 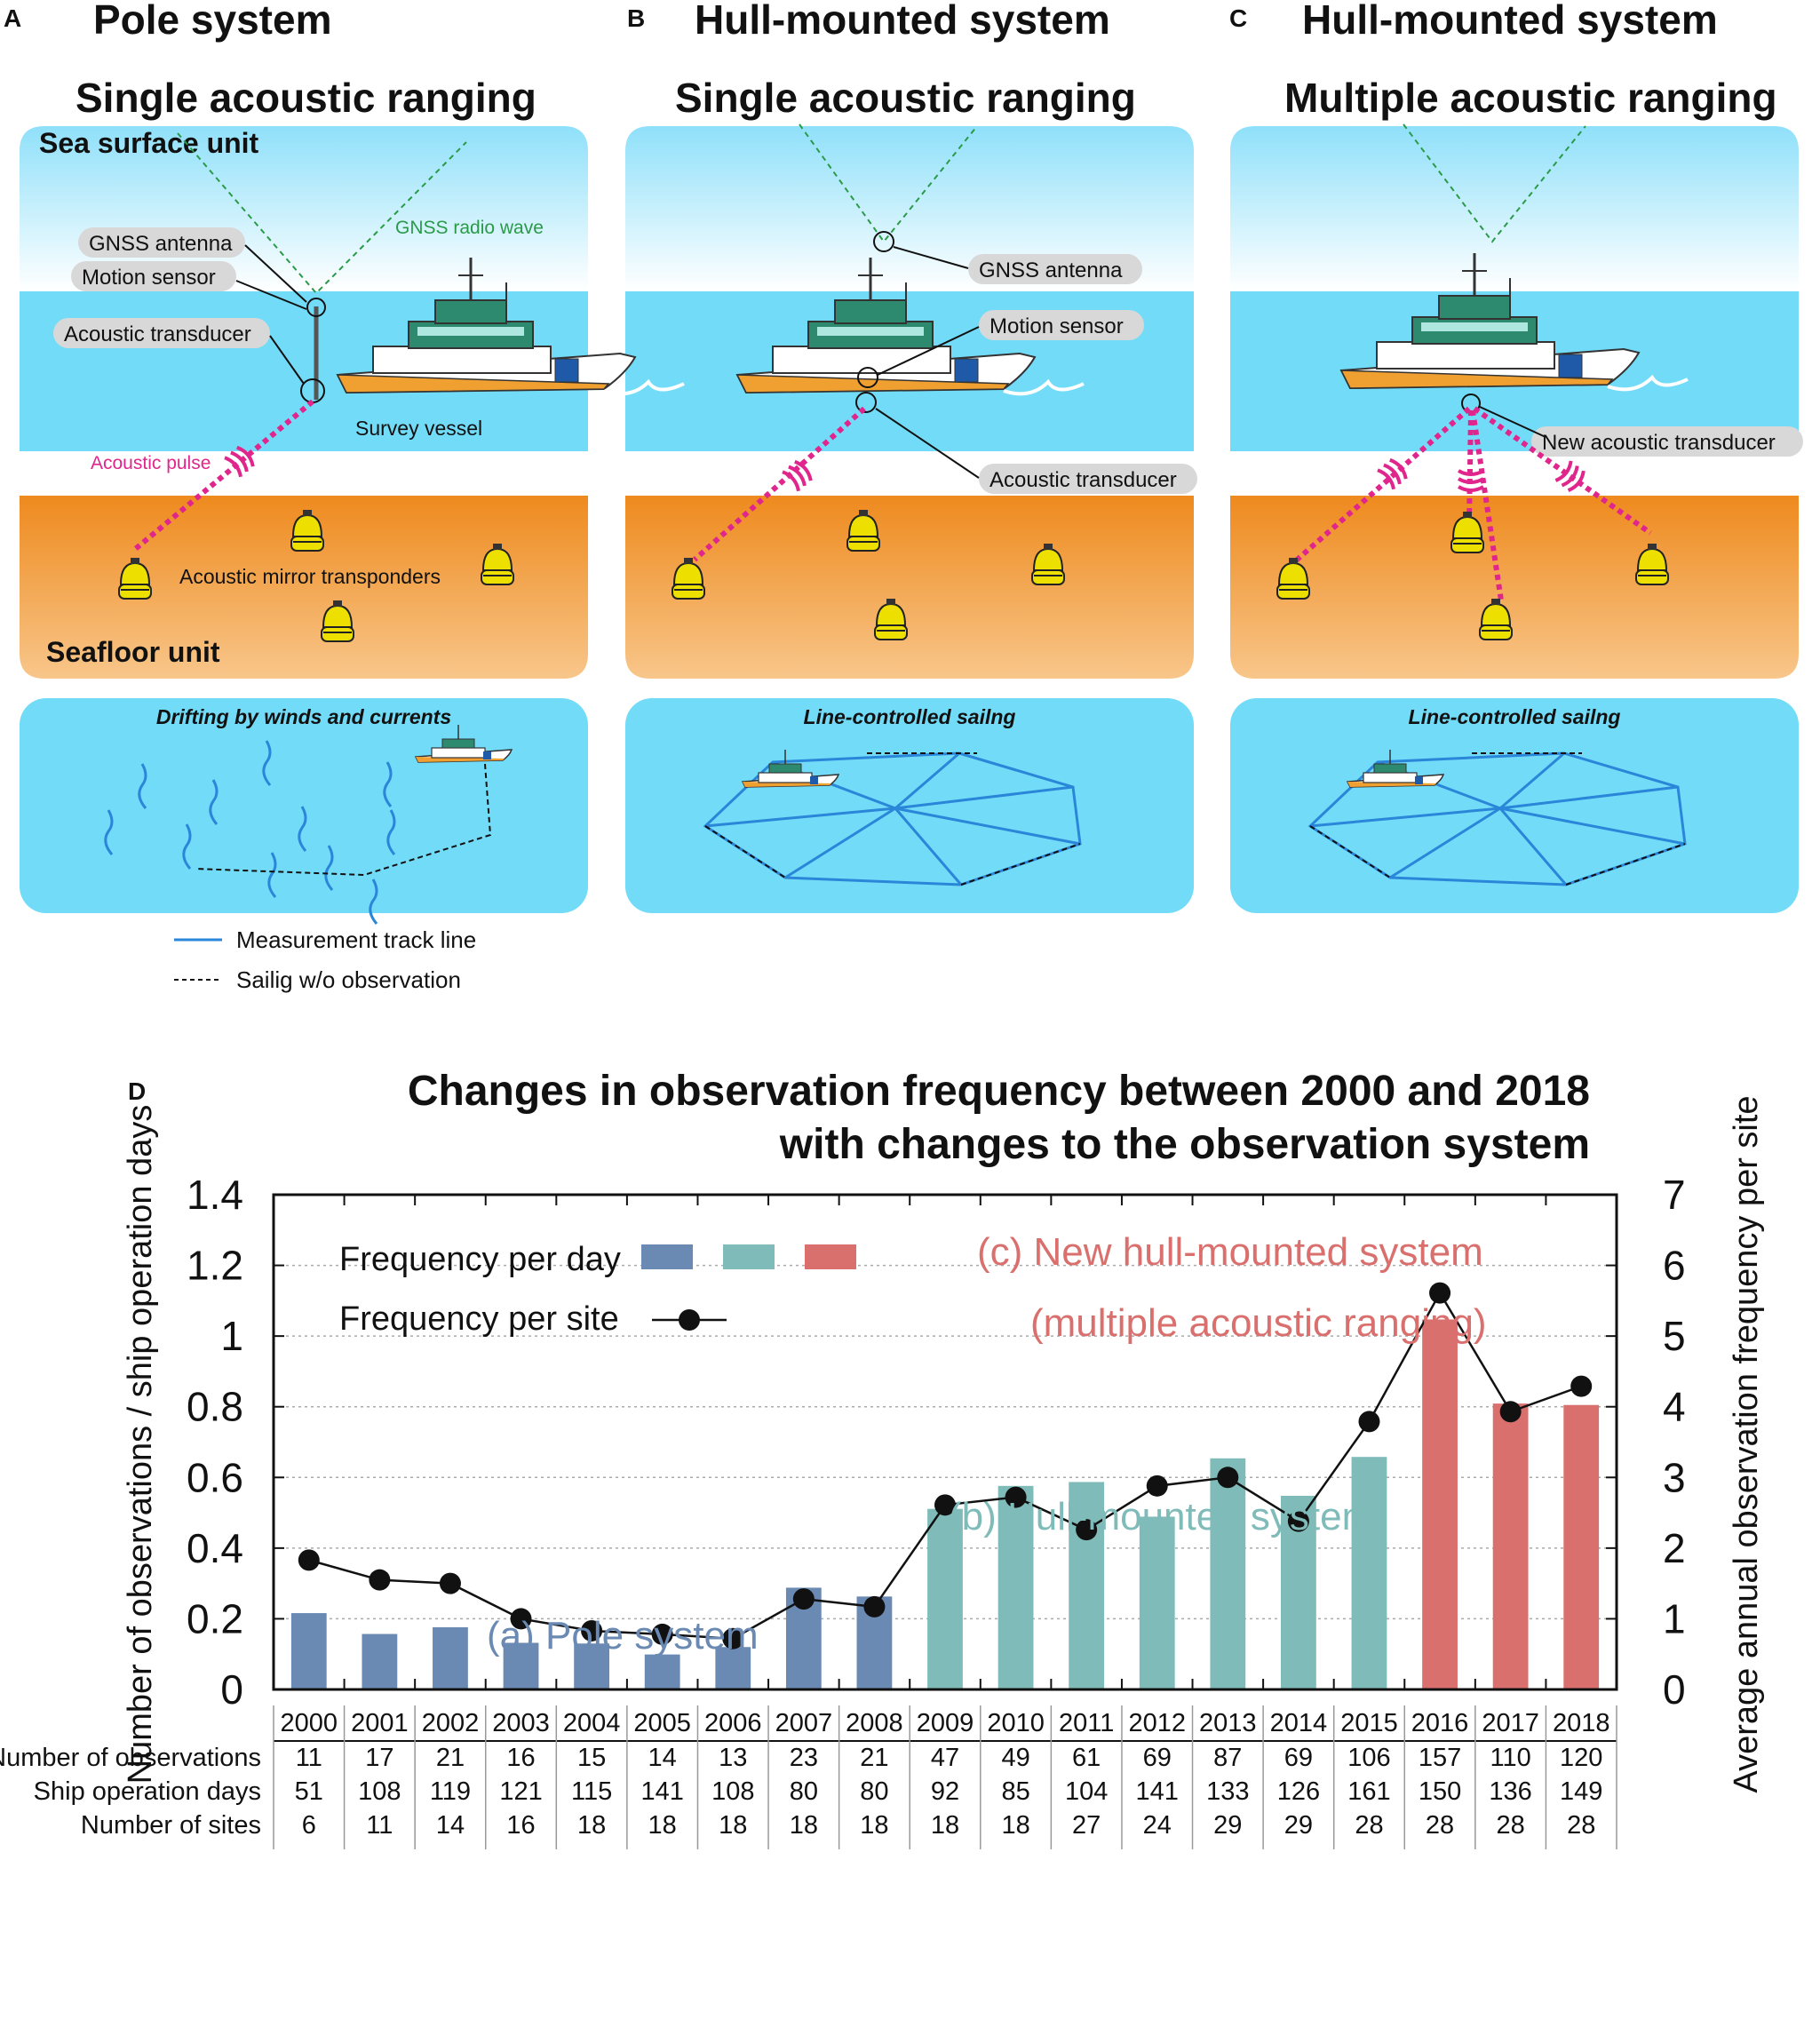 What do you see at coordinates (803, 1599) in the screenshot?
I see `site-point-2007` at bounding box center [803, 1599].